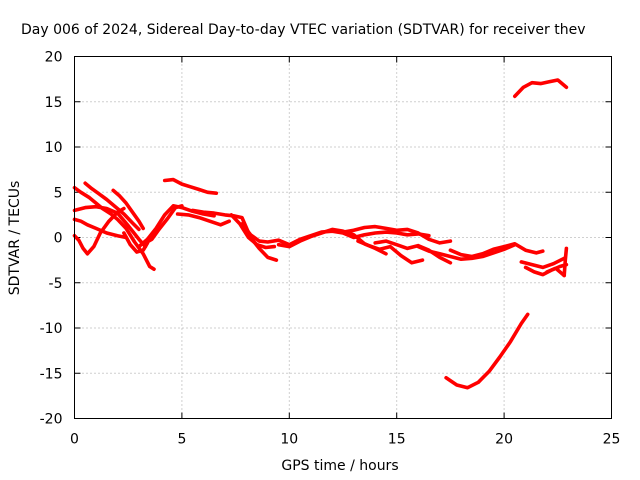  What do you see at coordinates (51, 420) in the screenshot?
I see `y-tick-label: -20` at bounding box center [51, 420].